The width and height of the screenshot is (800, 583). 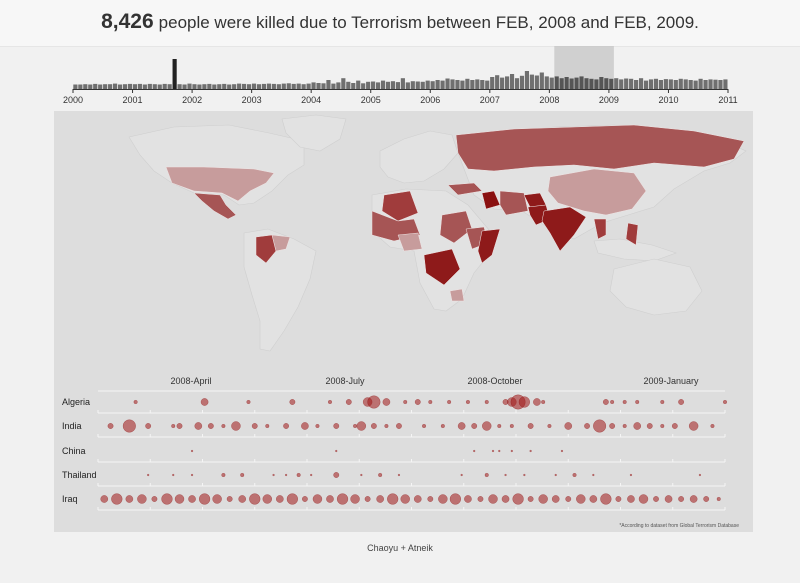 What do you see at coordinates (220, 184) in the screenshot?
I see `country-usa` at bounding box center [220, 184].